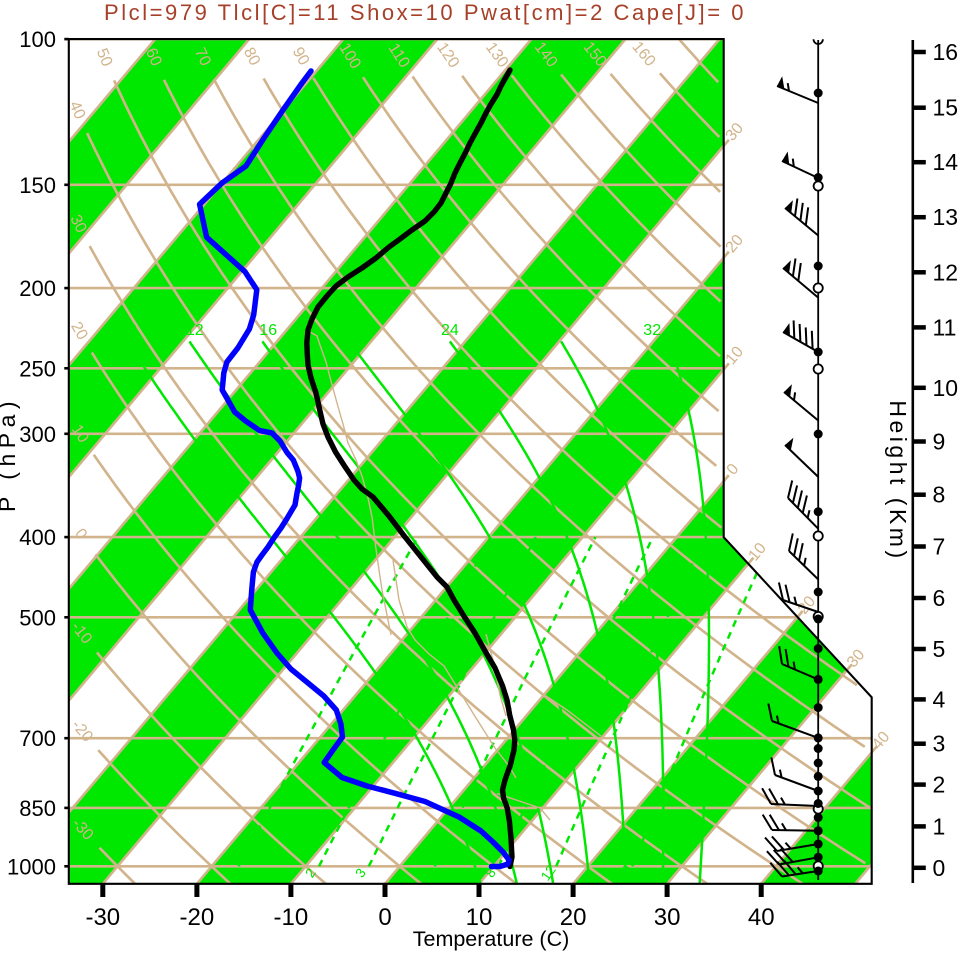 This screenshot has height=962, width=961. I want to click on svg-text: 4, so click(939, 699).